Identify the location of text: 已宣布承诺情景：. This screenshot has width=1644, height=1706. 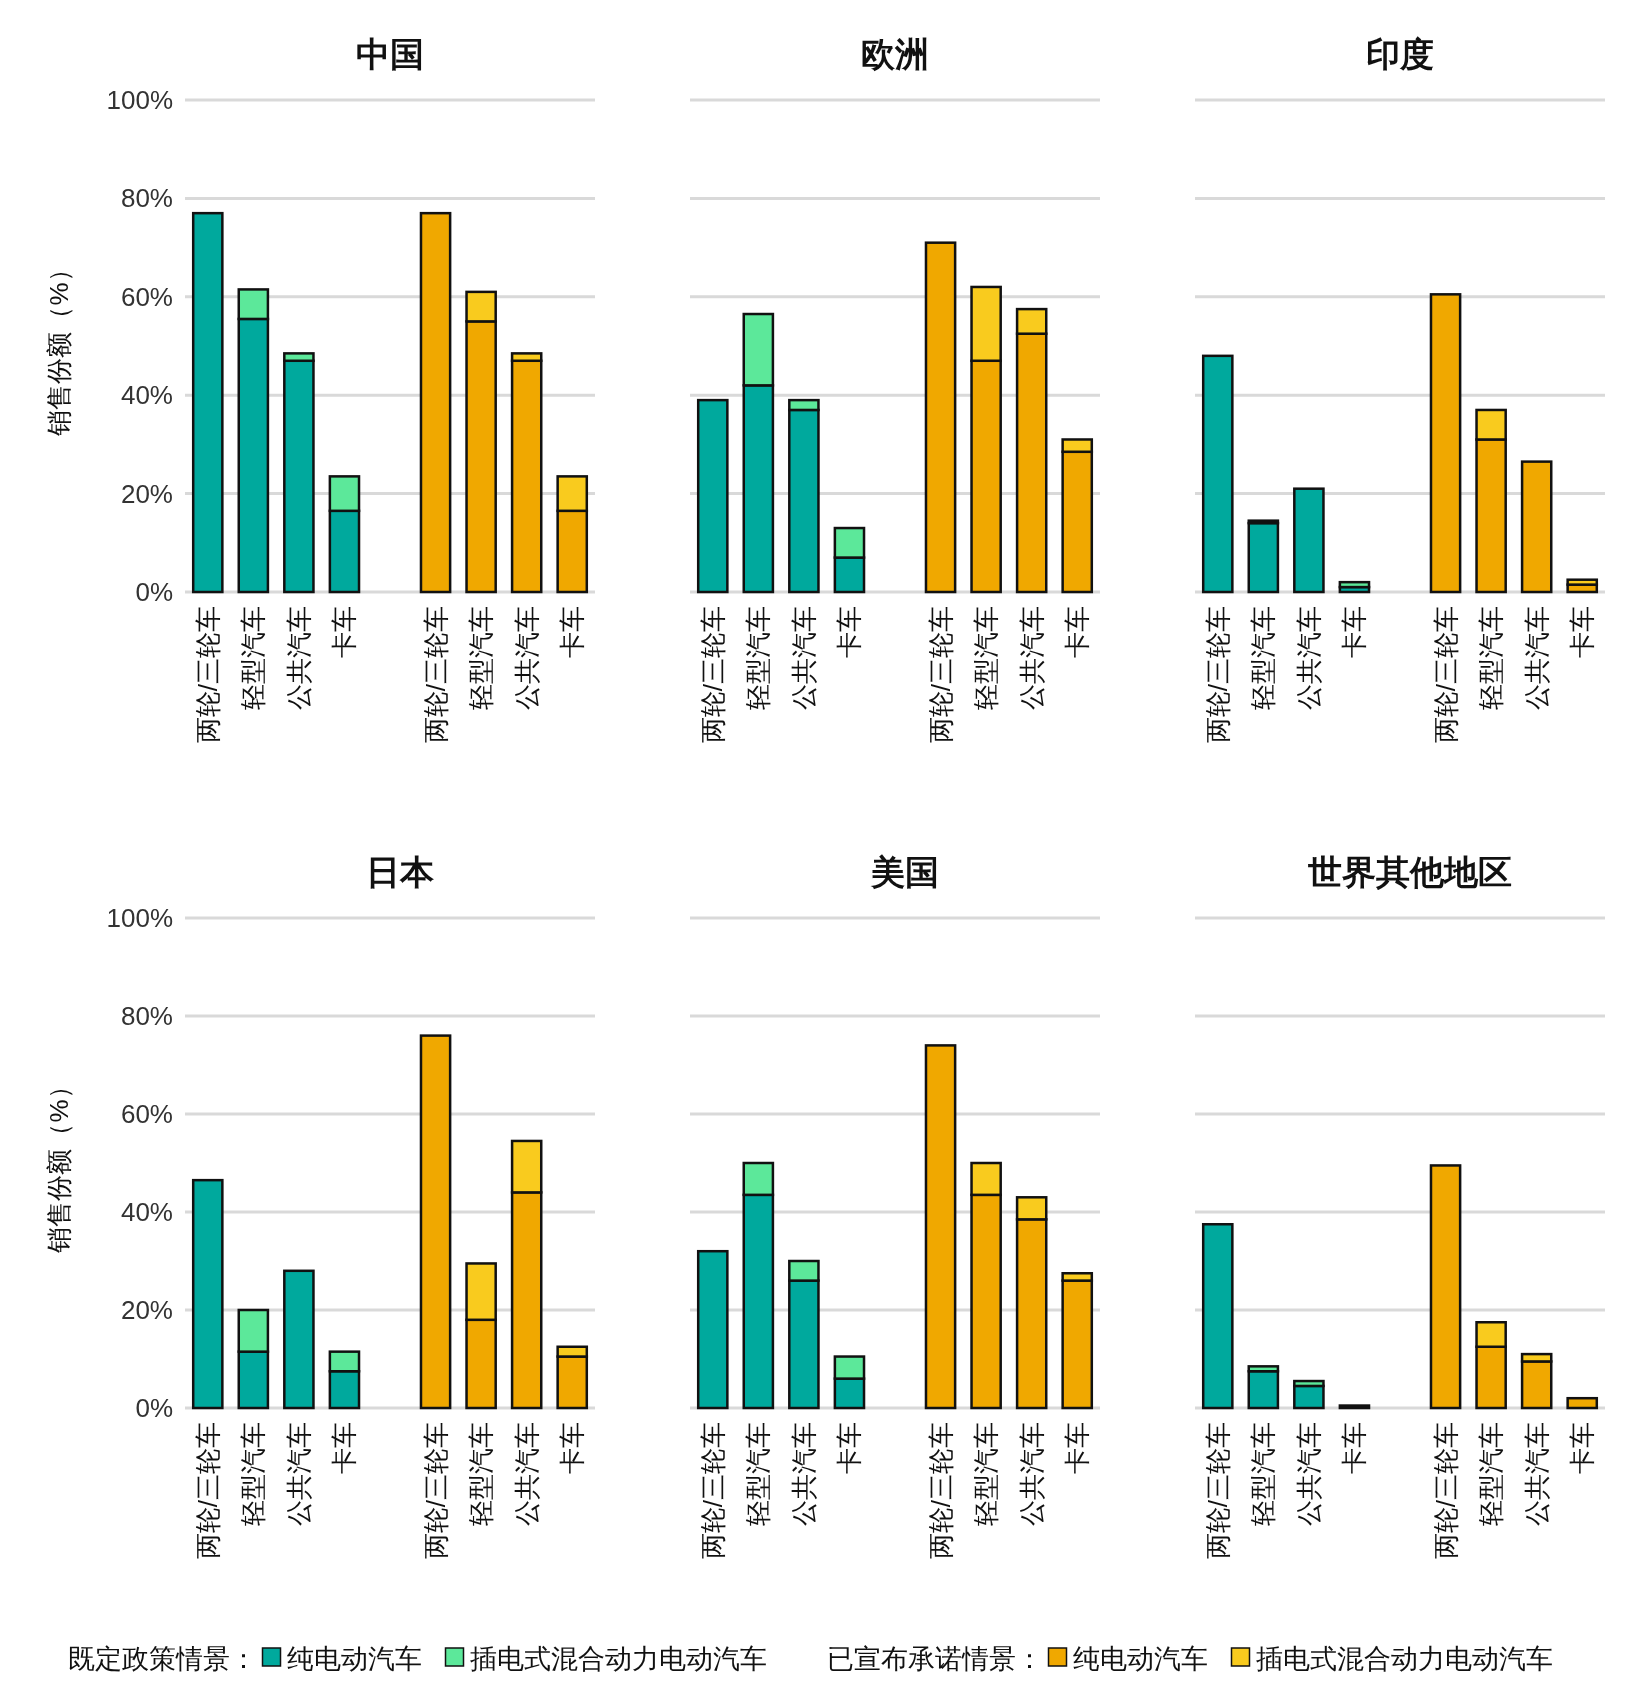
(934, 1659).